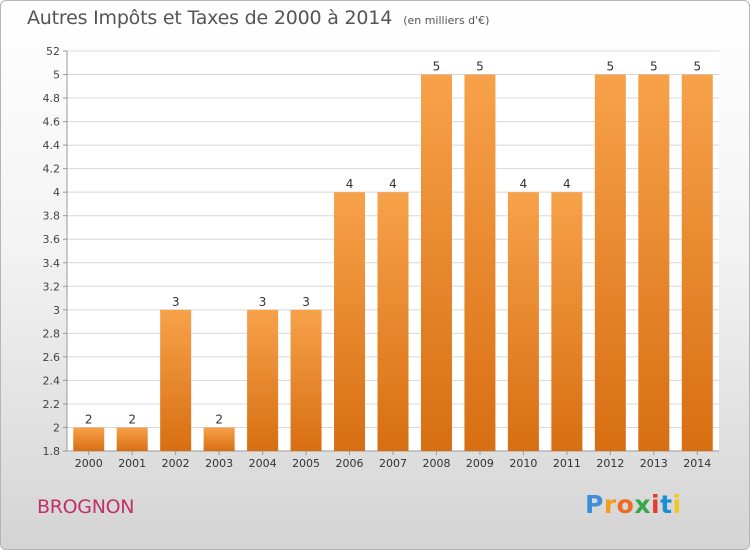  Describe the element at coordinates (263, 463) in the screenshot. I see `x-tick-label: 2004` at that location.